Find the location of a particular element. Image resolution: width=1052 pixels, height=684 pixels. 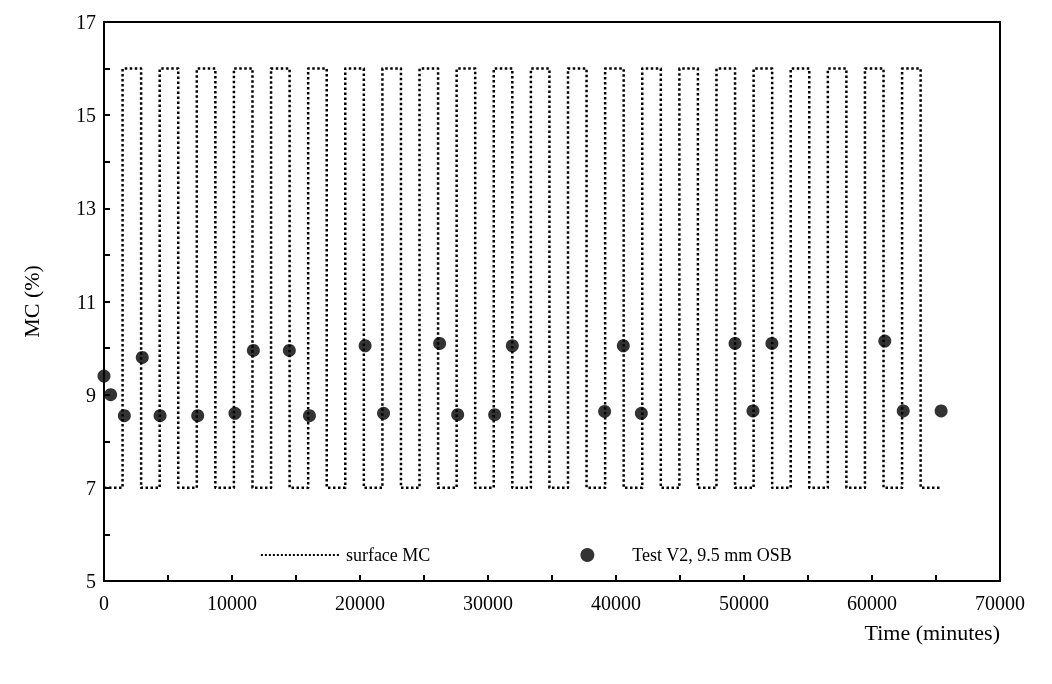

y-tick-label: 13 is located at coordinates (86, 208).